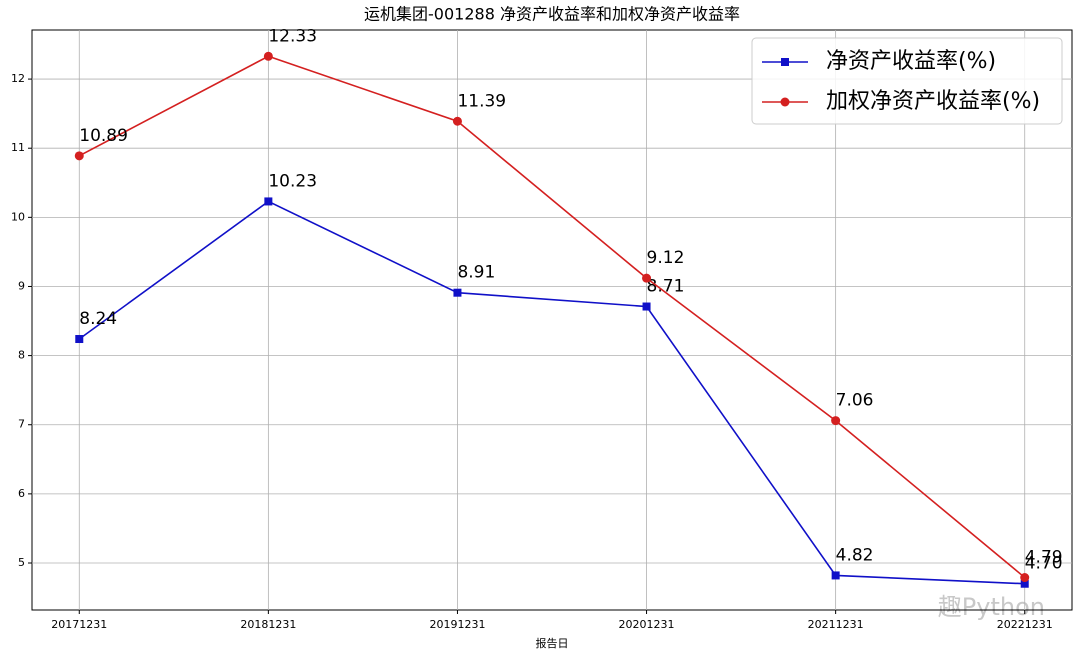 The width and height of the screenshot is (1080, 659). Describe the element at coordinates (457, 624) in the screenshot. I see `x-tick-label: 20191231` at that location.